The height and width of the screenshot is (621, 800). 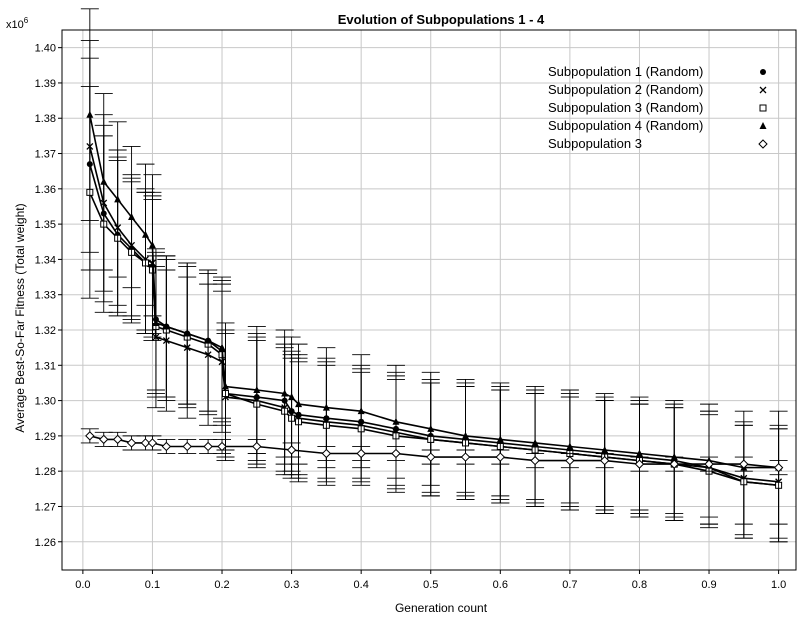 What do you see at coordinates (291, 585) in the screenshot?
I see `x-tick-label: 0.3` at bounding box center [291, 585].